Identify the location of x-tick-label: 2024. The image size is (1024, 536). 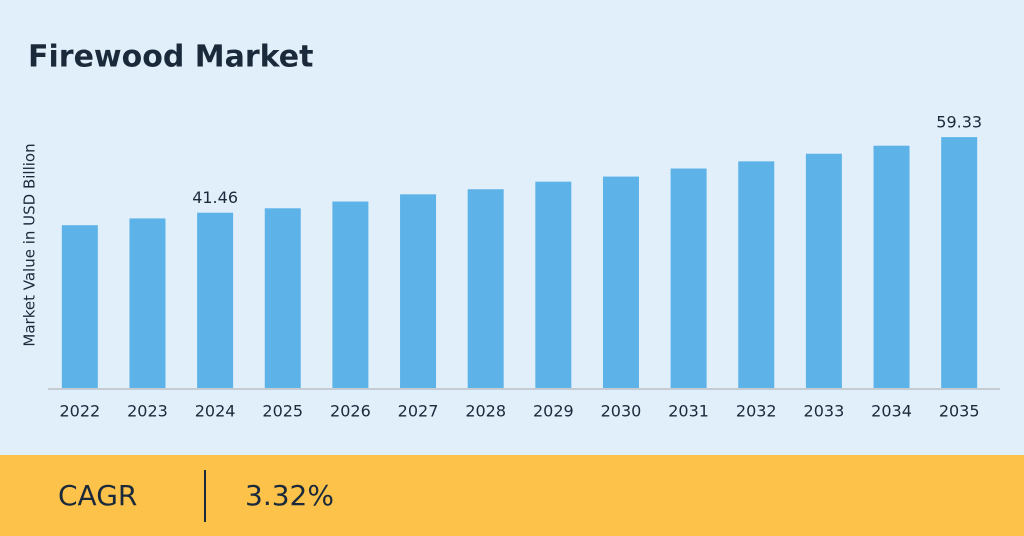
(215, 411).